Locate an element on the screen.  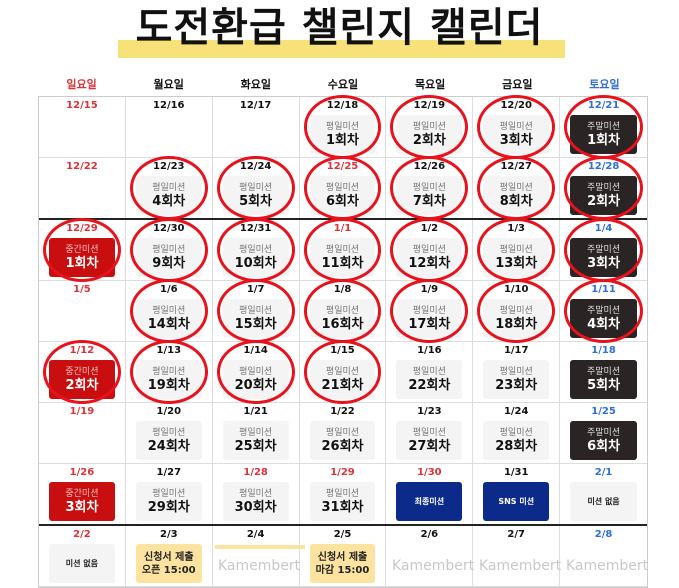
day-cell: 1/2 평일미션 12회차 is located at coordinates (430, 250).